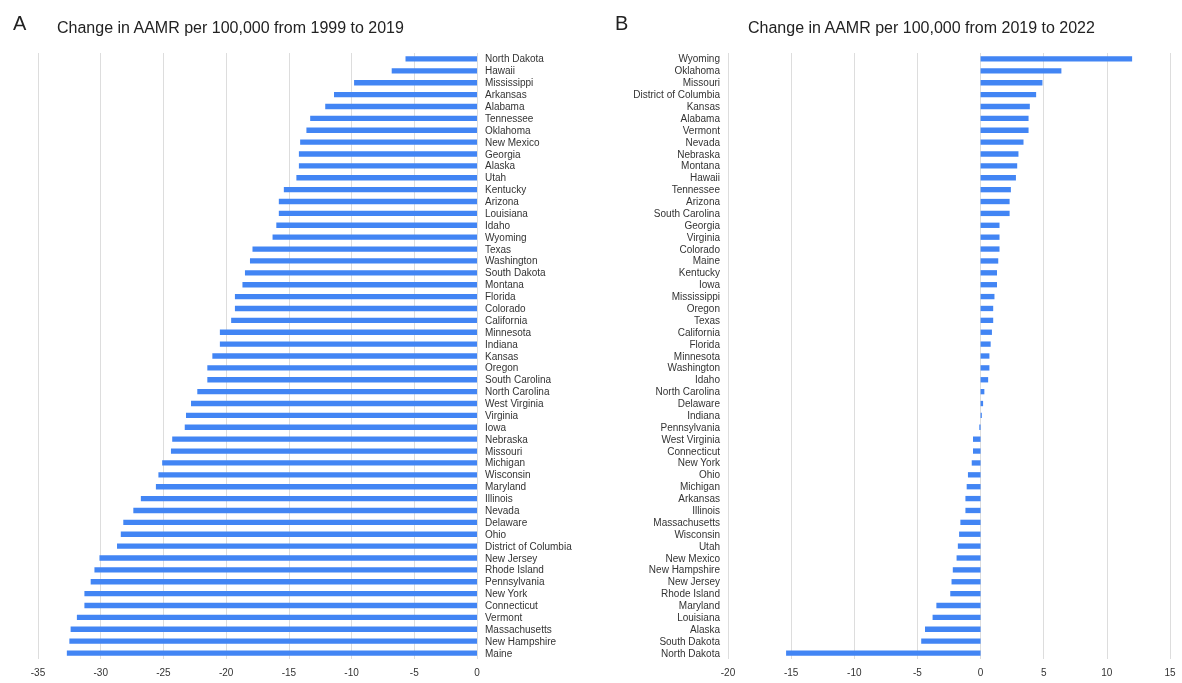 The height and width of the screenshot is (683, 1182). Describe the element at coordinates (691, 439) in the screenshot. I see `y-tick-label: West Virginia` at that location.